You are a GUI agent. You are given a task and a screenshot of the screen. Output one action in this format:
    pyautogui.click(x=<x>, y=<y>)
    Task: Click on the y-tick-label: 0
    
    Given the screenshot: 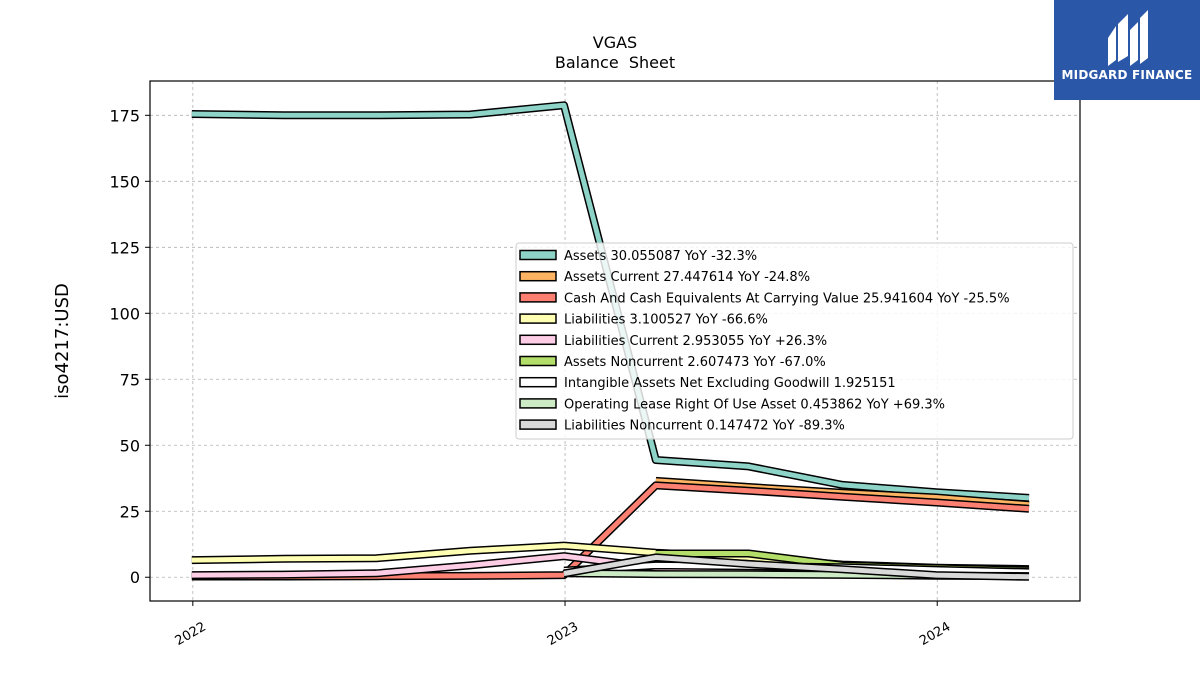 What is the action you would take?
    pyautogui.click(x=135, y=577)
    